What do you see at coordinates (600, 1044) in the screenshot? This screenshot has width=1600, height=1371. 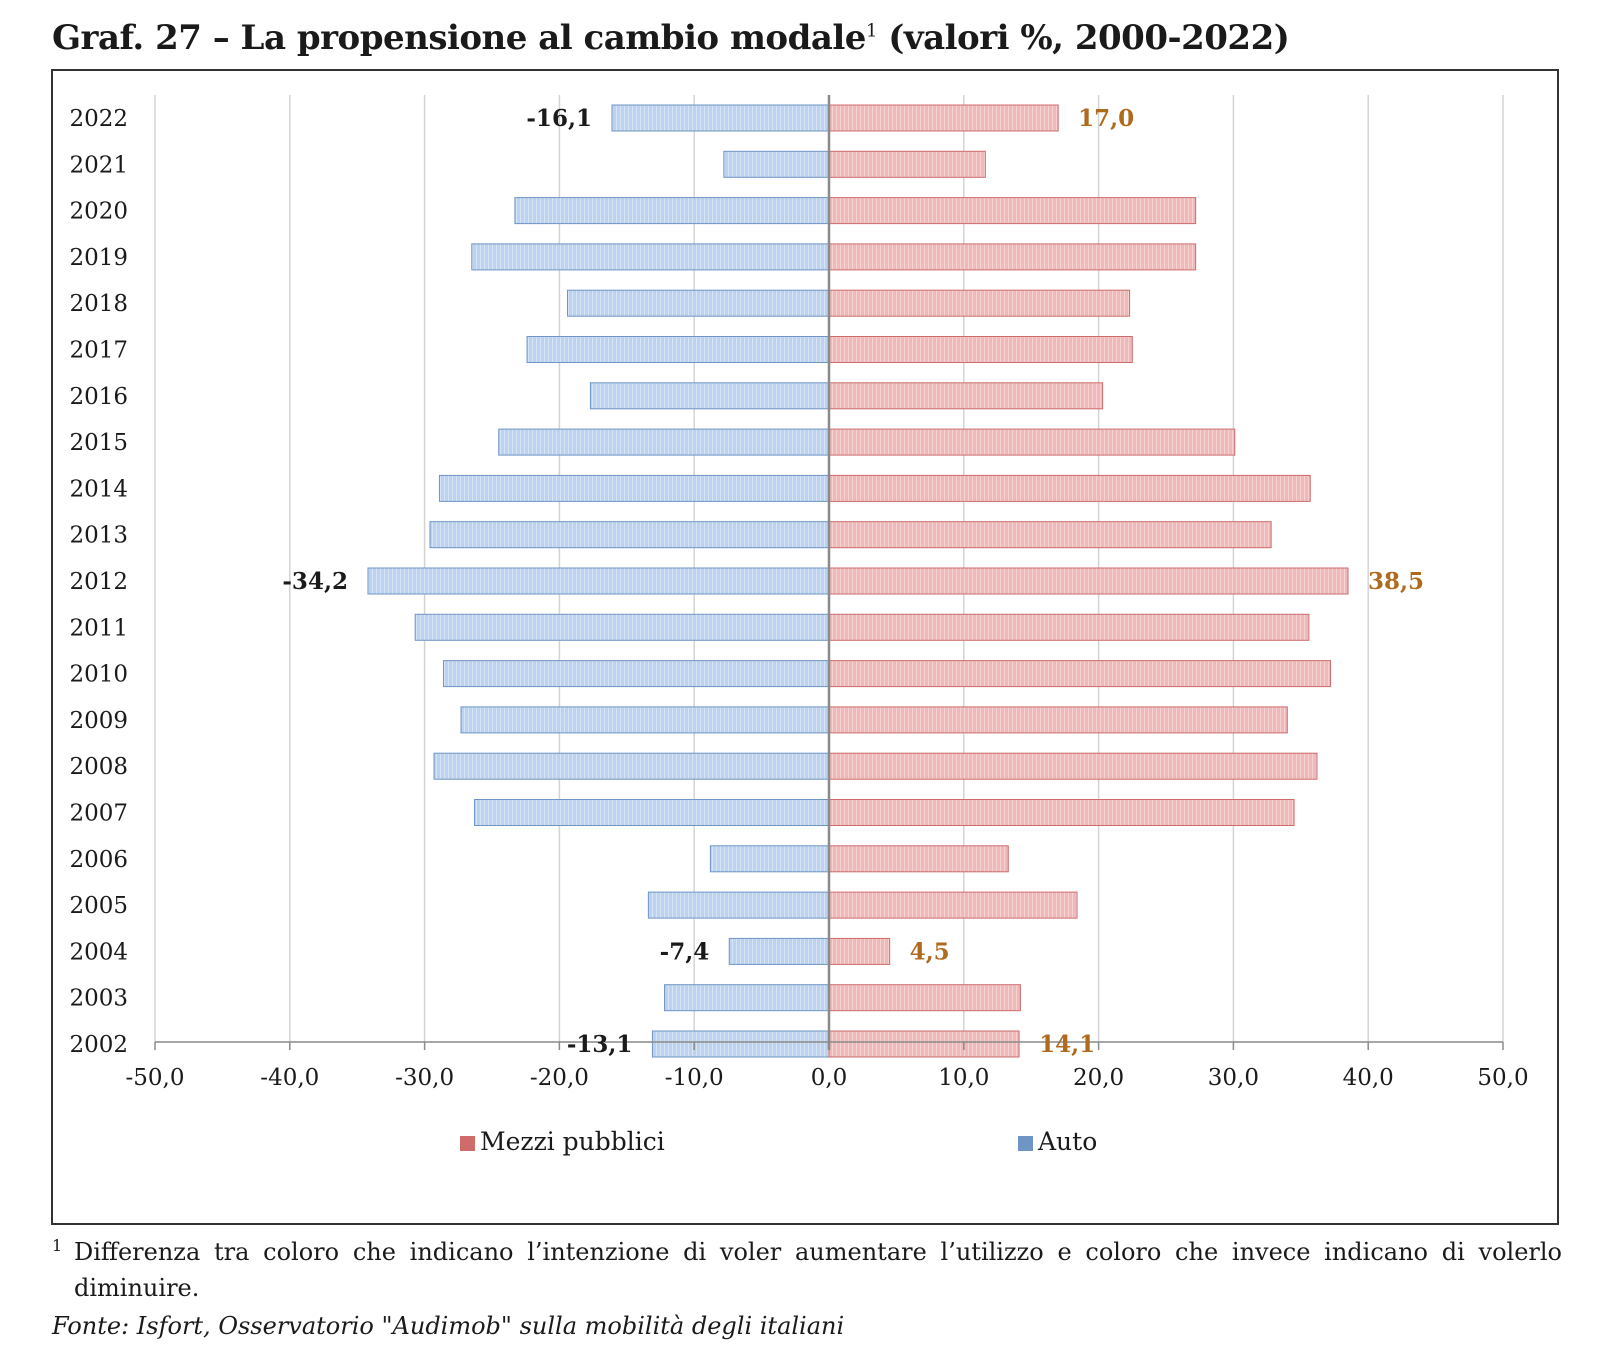 I see `data-label: -13,1` at bounding box center [600, 1044].